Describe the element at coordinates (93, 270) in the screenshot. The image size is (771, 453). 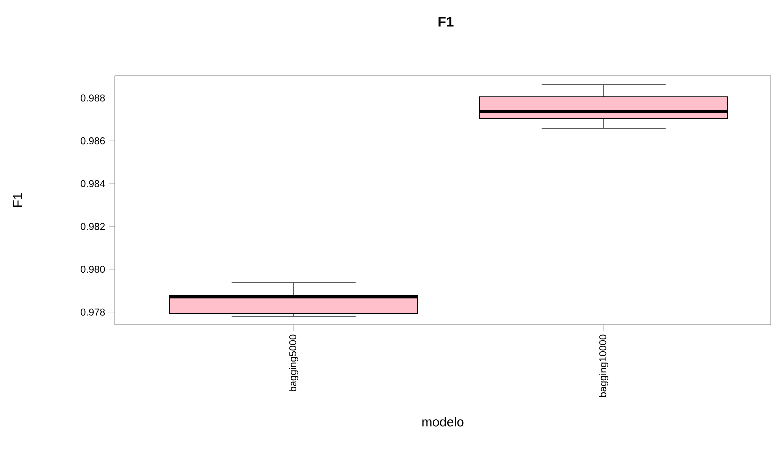
I see `y-tick-label: 0.980` at that location.